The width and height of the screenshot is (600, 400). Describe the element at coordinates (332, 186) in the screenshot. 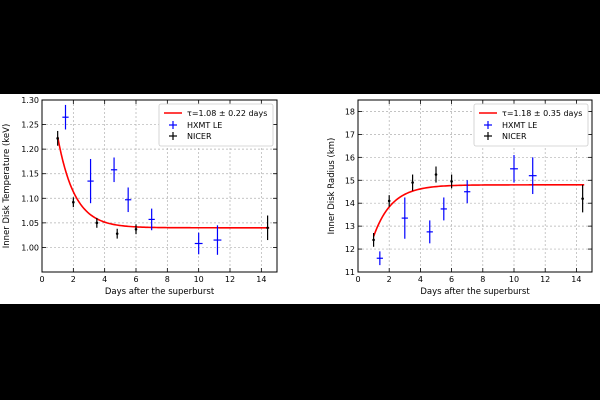

I see `y-axis-label: Inner Disk Radius (km)` at that location.